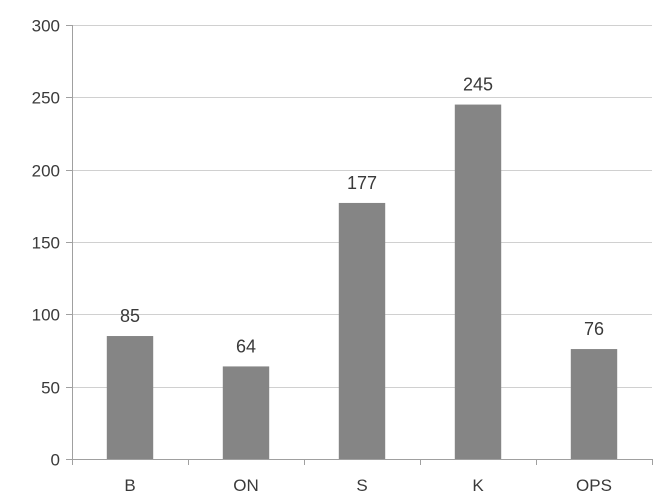 The width and height of the screenshot is (654, 500). What do you see at coordinates (594, 485) in the screenshot?
I see `x-tick-label-ops: OPS` at bounding box center [594, 485].